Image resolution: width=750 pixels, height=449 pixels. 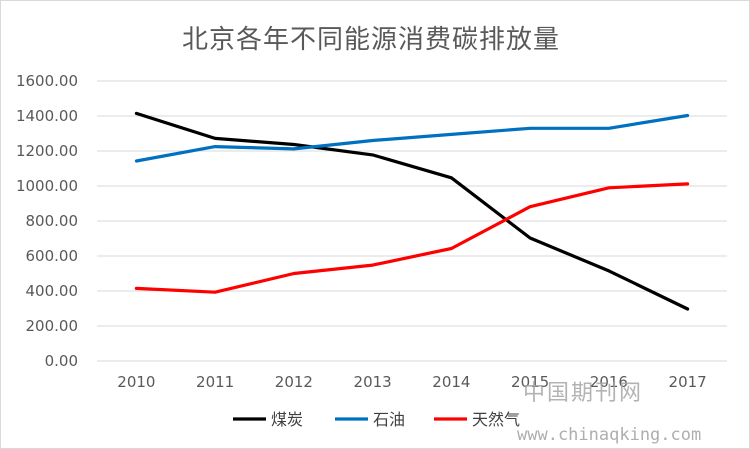 I want to click on x-tick-label: 2013, so click(x=373, y=382).